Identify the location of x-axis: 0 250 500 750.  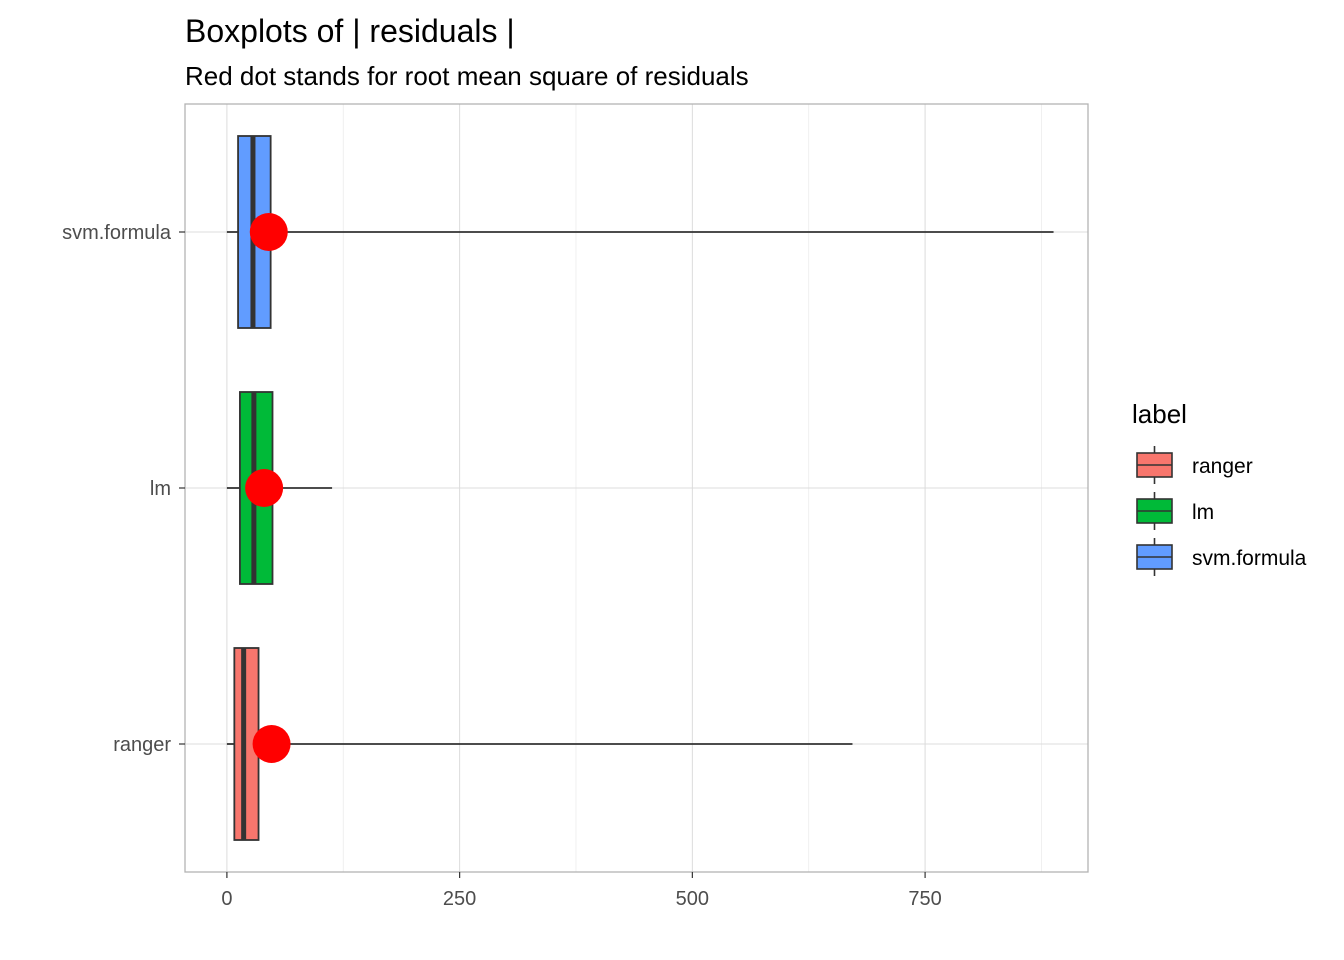
(581, 891).